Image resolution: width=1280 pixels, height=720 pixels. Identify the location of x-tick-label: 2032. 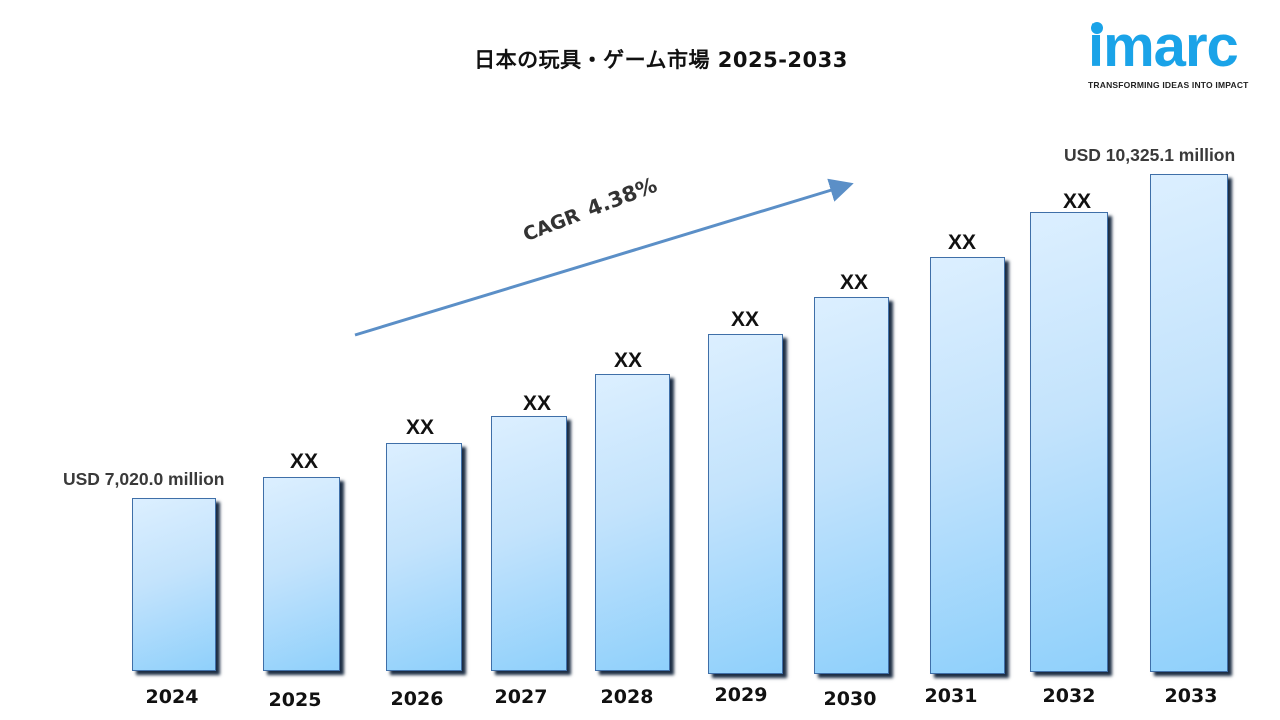
(1069, 696).